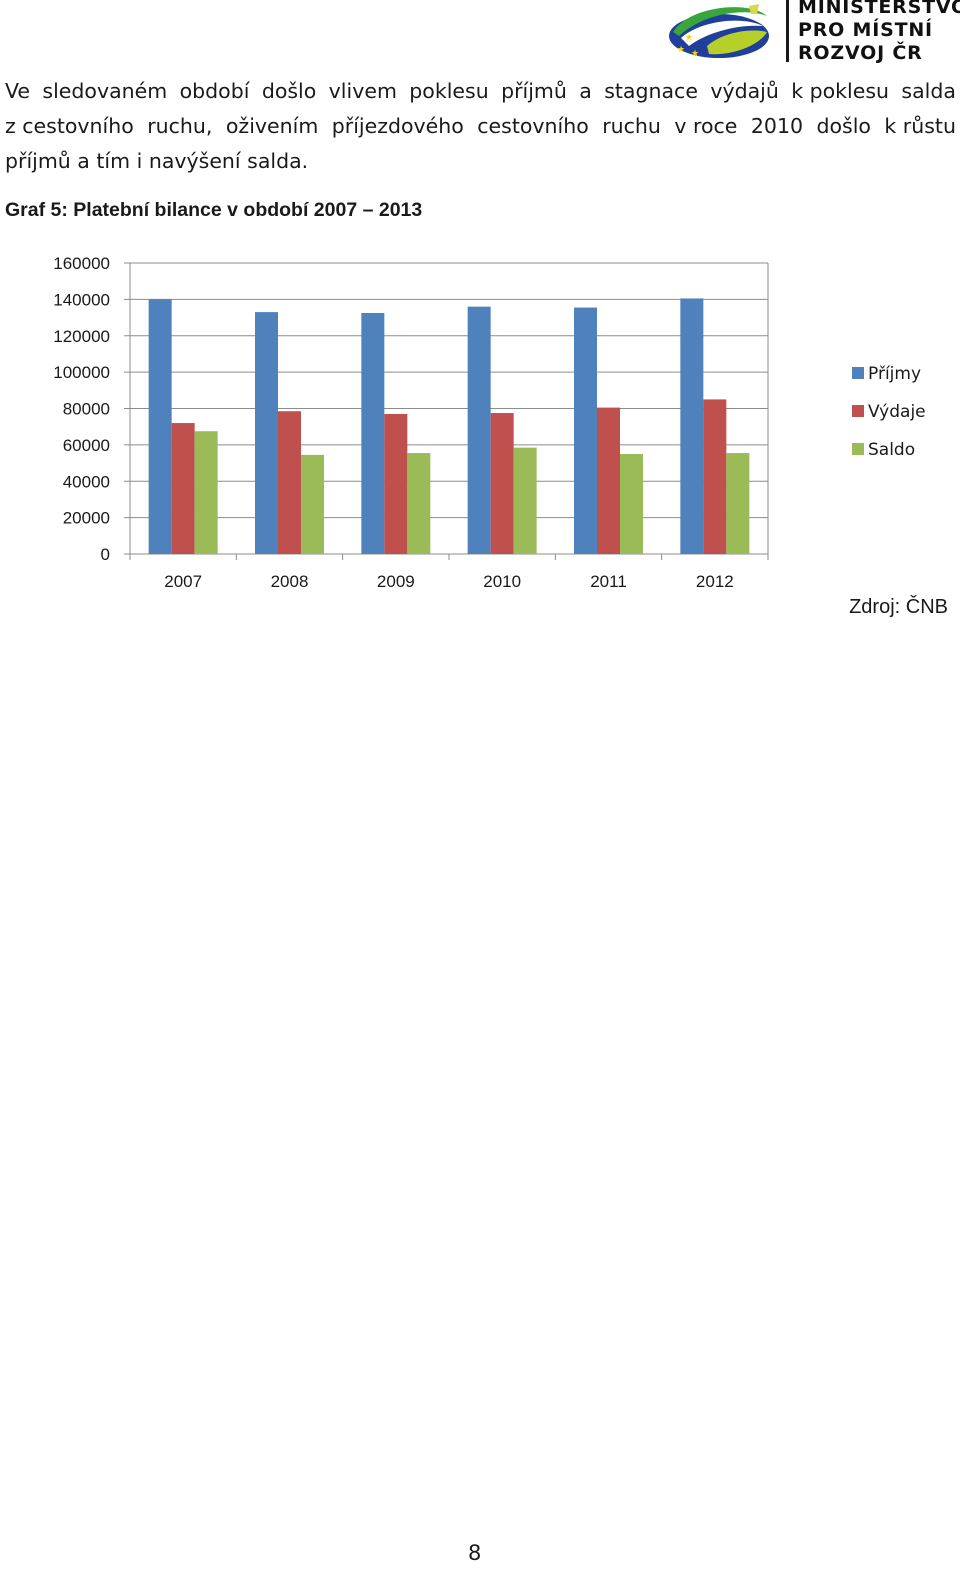 Image resolution: width=960 pixels, height=1592 pixels. What do you see at coordinates (533, 126) in the screenshot?
I see `word: cestovního` at bounding box center [533, 126].